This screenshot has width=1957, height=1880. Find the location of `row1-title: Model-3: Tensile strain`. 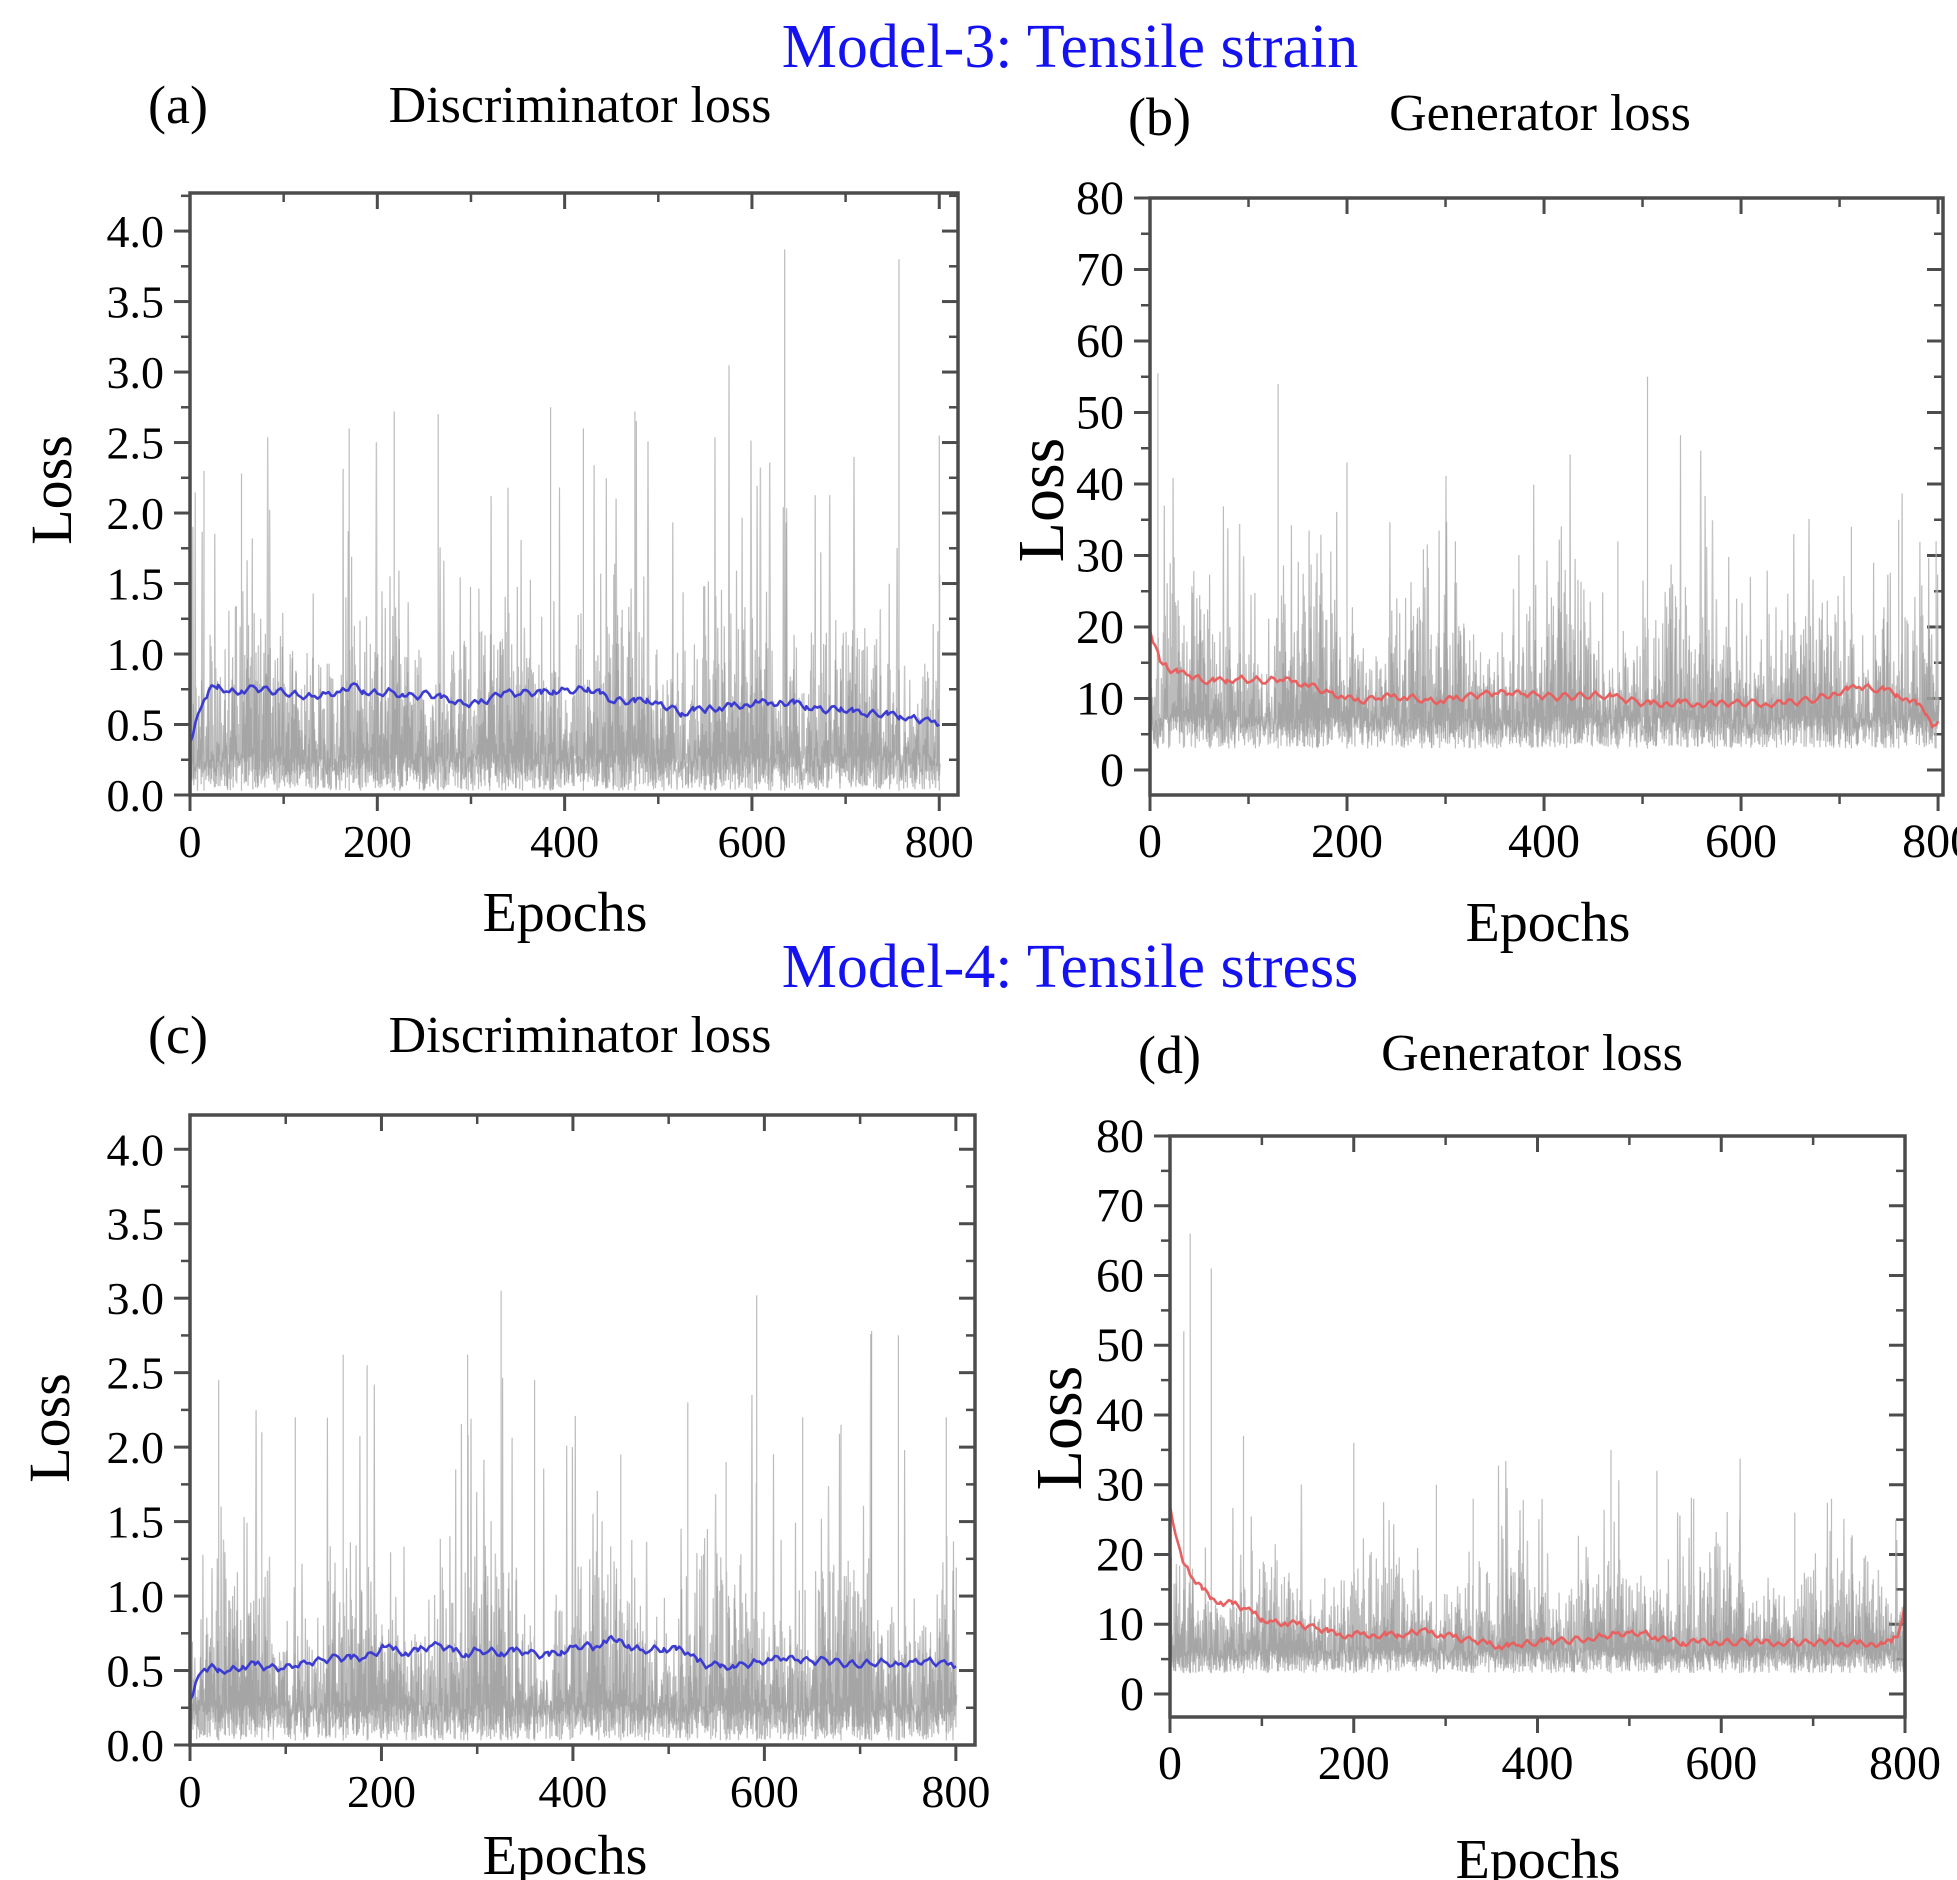

row1-title: Model-3: Tensile strain is located at coordinates (1070, 47).